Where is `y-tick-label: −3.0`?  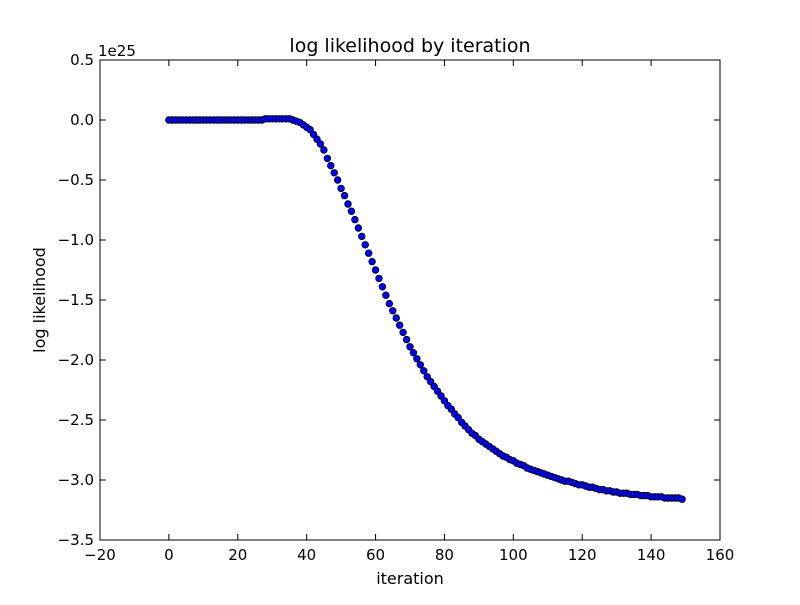 y-tick-label: −3.0 is located at coordinates (76, 480).